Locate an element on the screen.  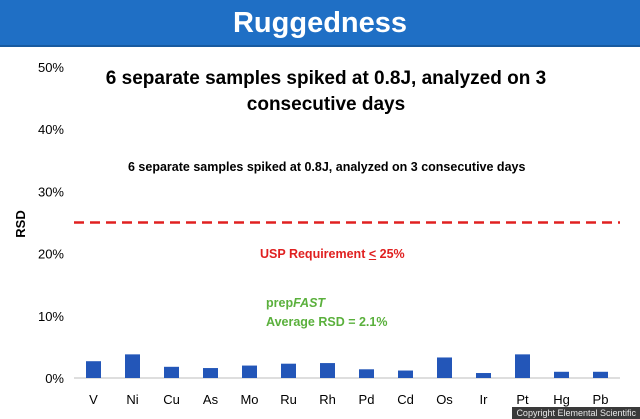
usp-prefix: USP Requirement is located at coordinates (314, 254).